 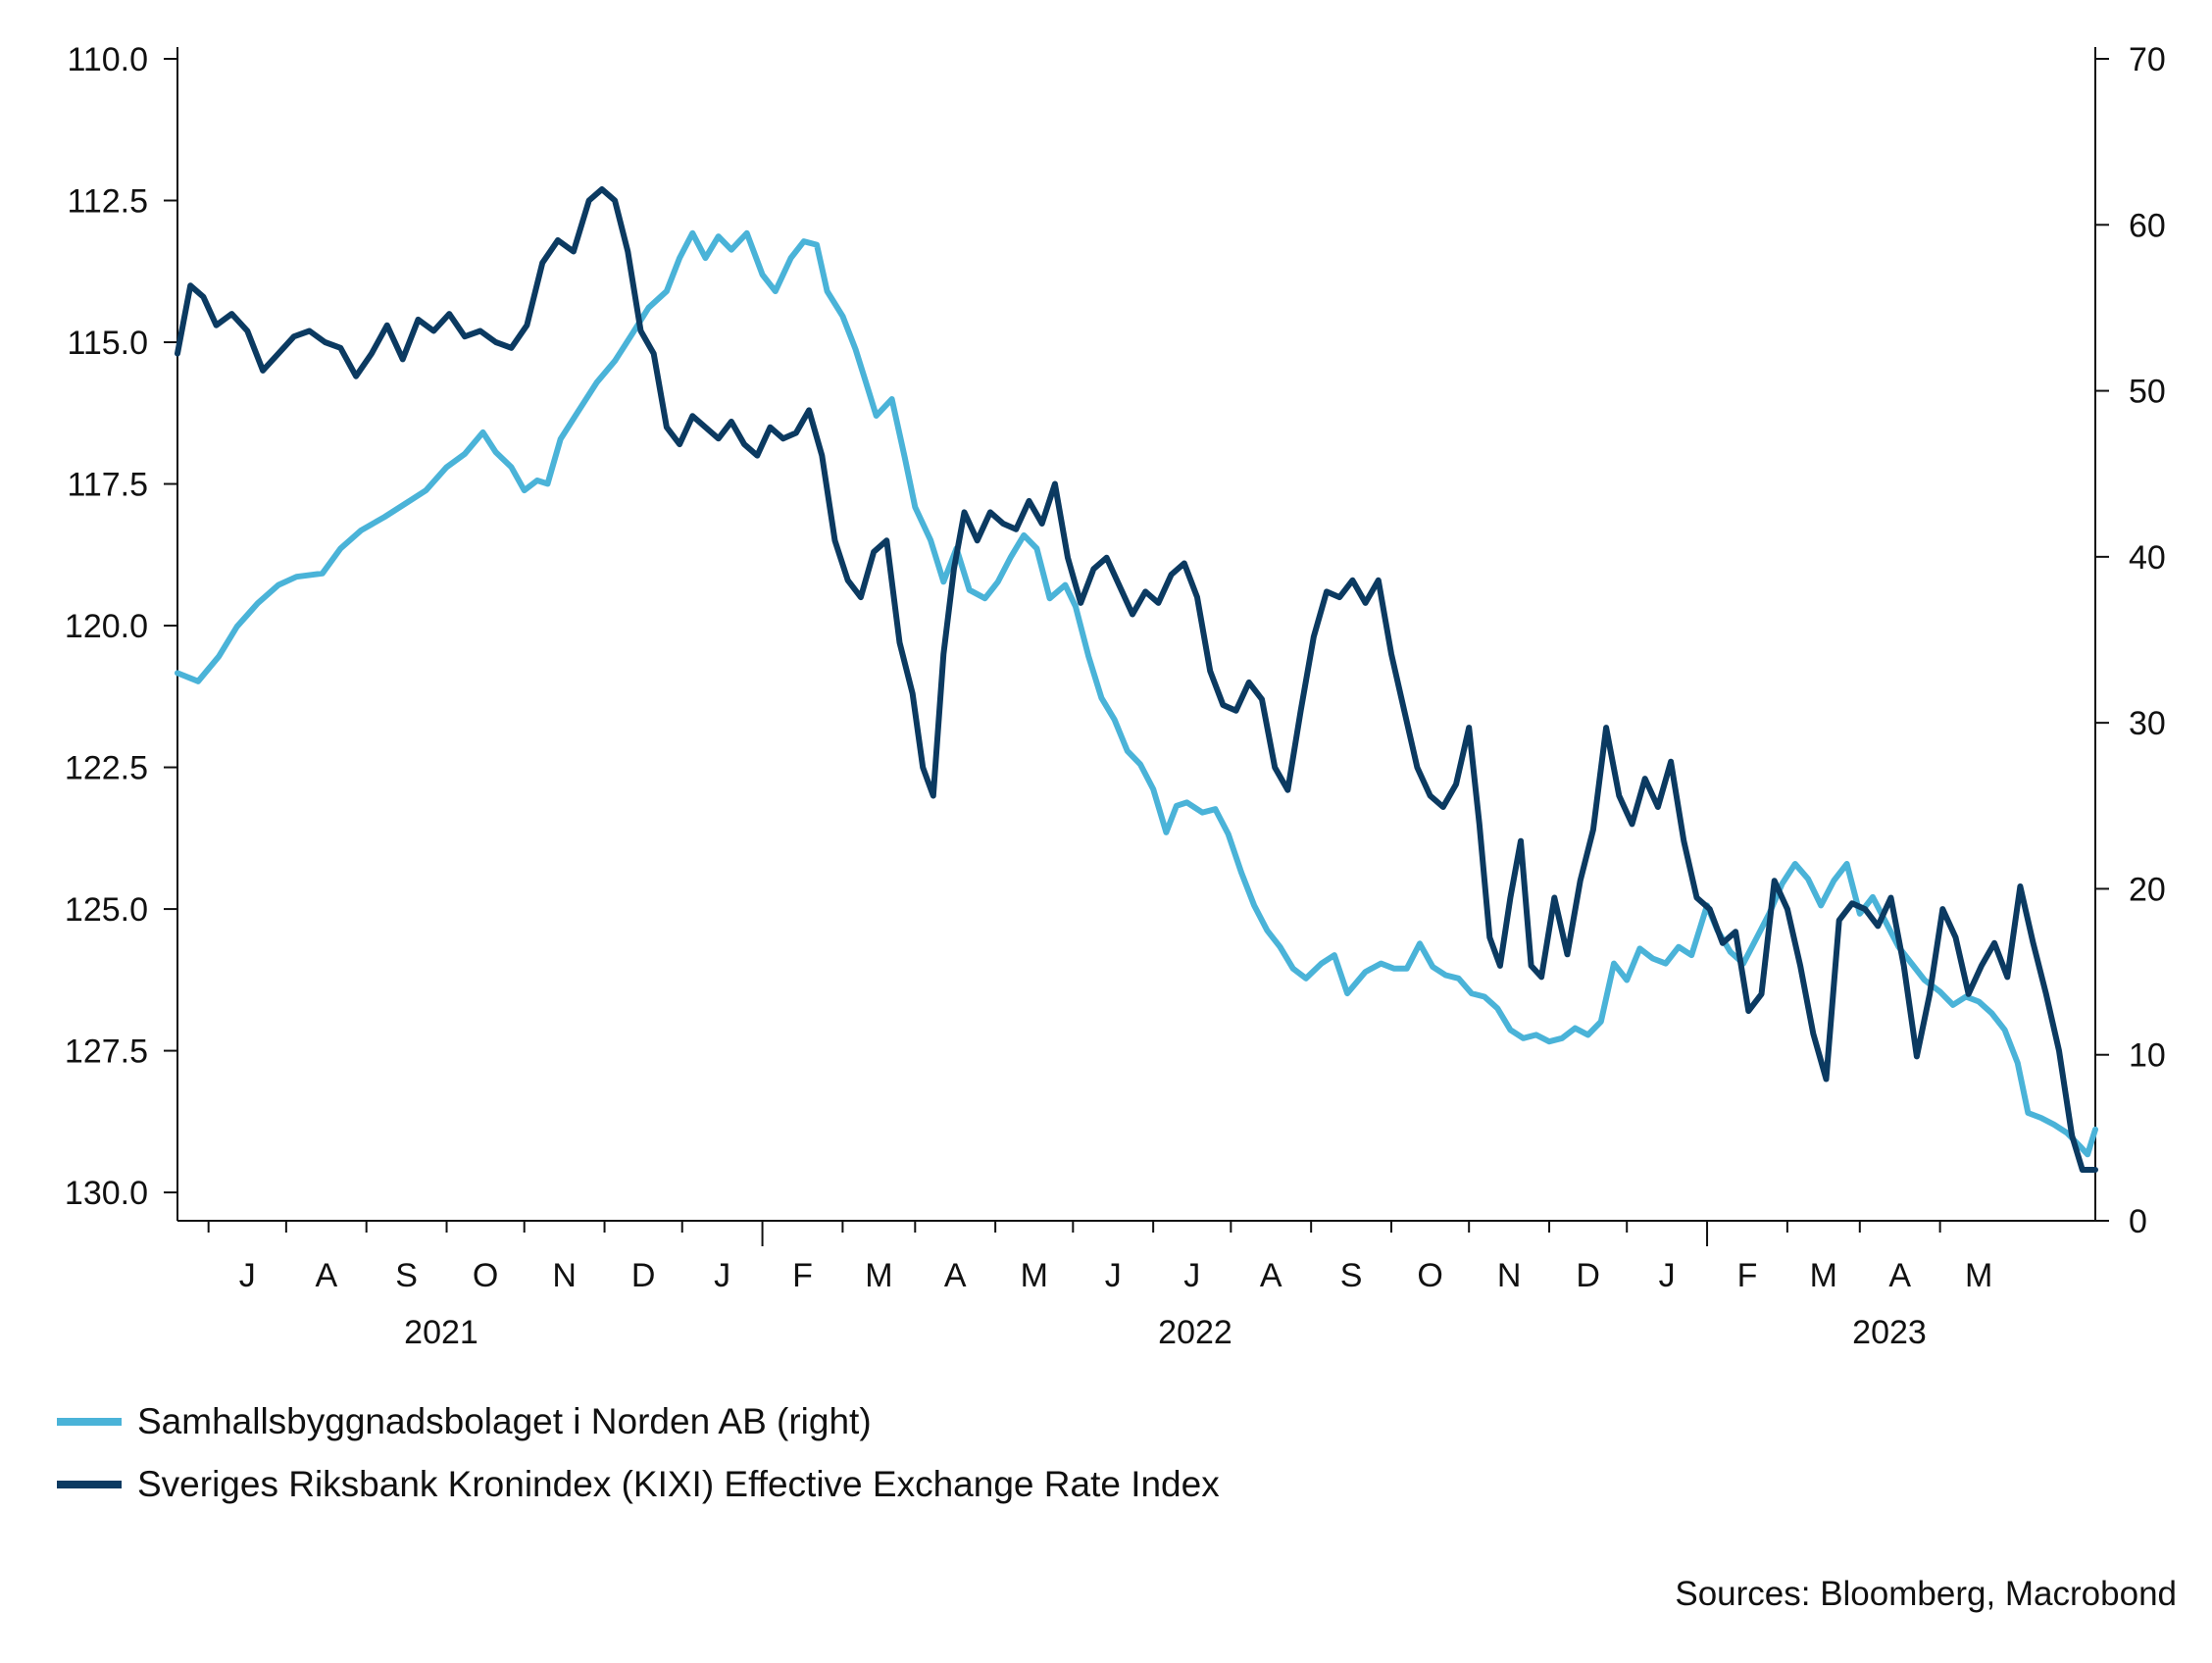 What do you see at coordinates (2147, 890) in the screenshot?
I see `right-tick-label: 20` at bounding box center [2147, 890].